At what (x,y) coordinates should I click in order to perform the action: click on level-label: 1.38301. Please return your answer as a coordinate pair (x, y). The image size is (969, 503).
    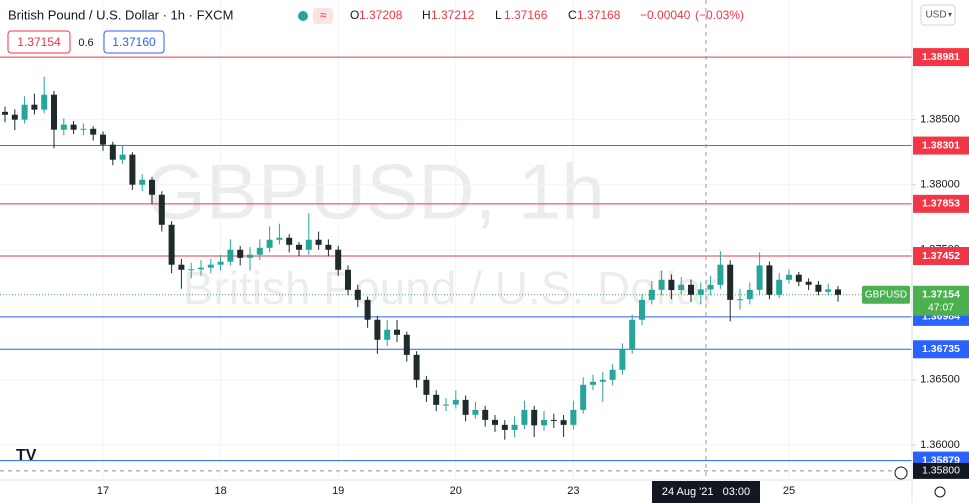
    Looking at the image, I should click on (941, 145).